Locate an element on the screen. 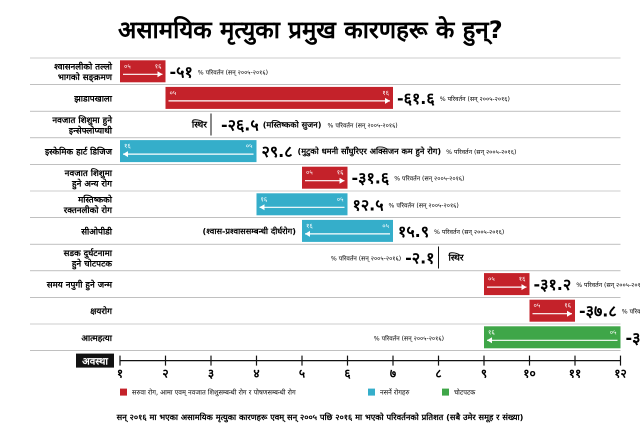 The height and width of the screenshot is (444, 640). change-value: १२.५ is located at coordinates (368, 204).